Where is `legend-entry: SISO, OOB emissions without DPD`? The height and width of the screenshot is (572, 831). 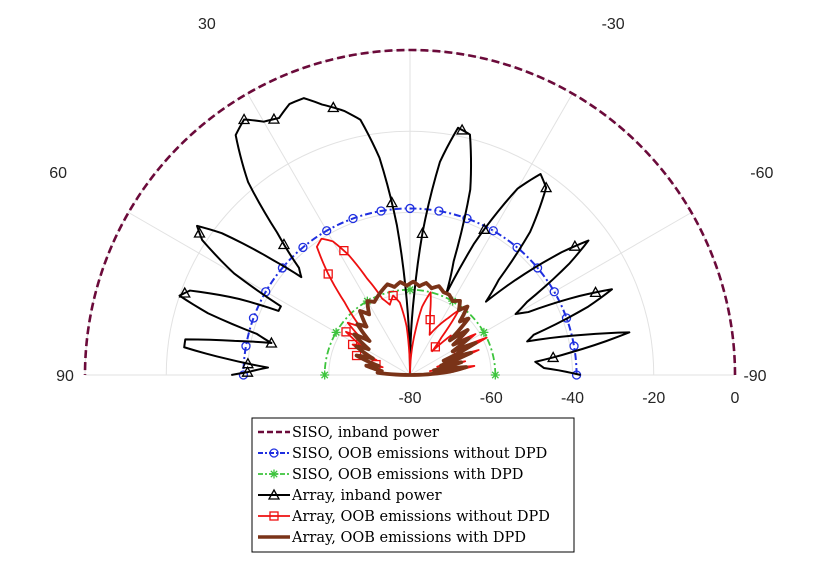
legend-entry: SISO, OOB emissions without DPD is located at coordinates (402, 454).